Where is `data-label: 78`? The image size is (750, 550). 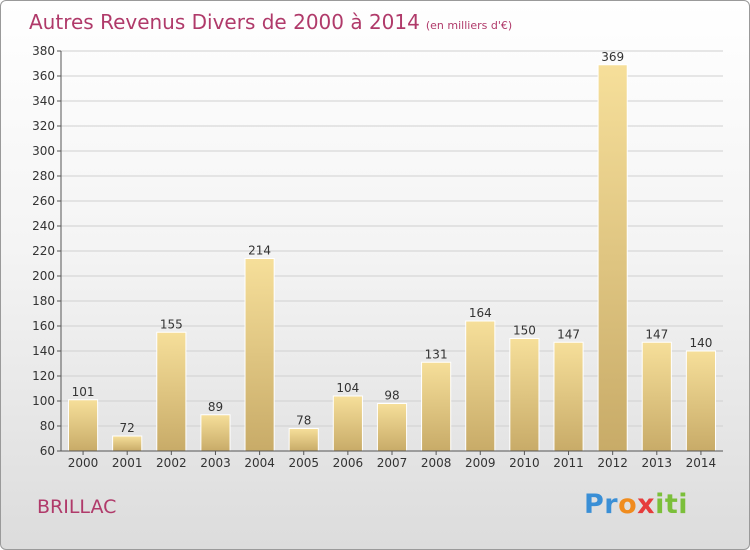 data-label: 78 is located at coordinates (303, 421).